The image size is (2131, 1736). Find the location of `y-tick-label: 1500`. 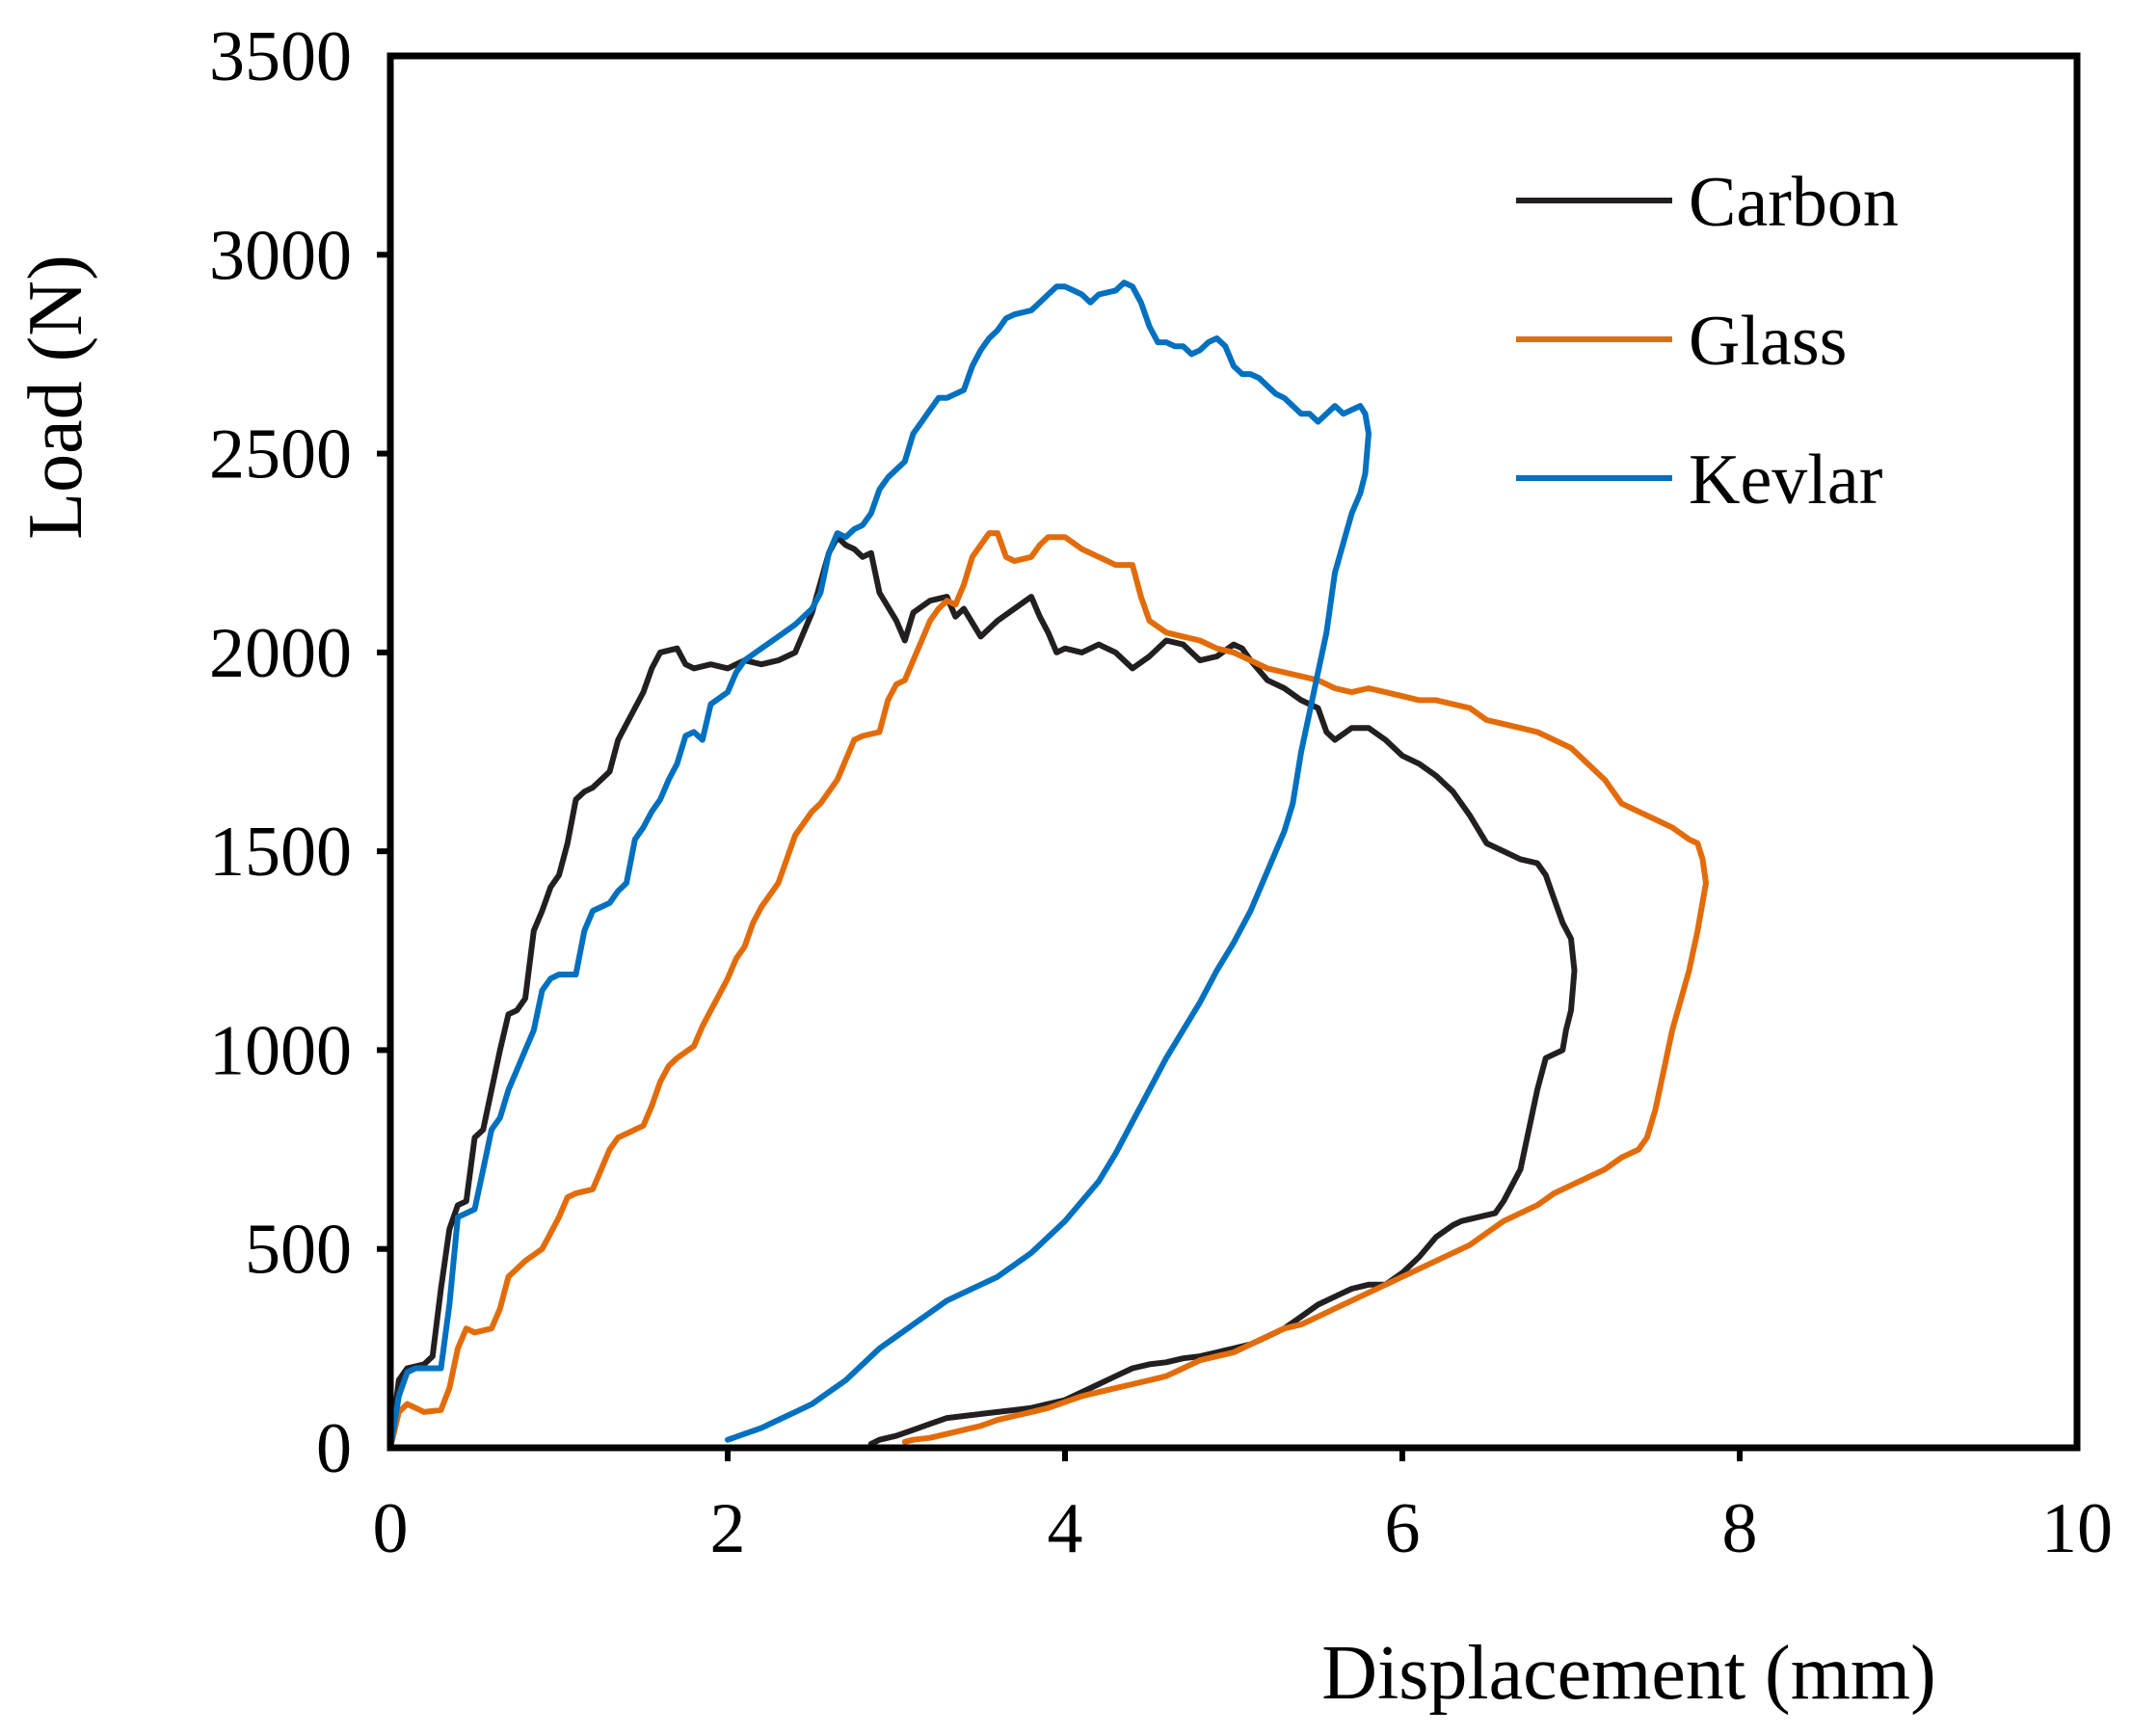

y-tick-label: 1500 is located at coordinates (281, 853).